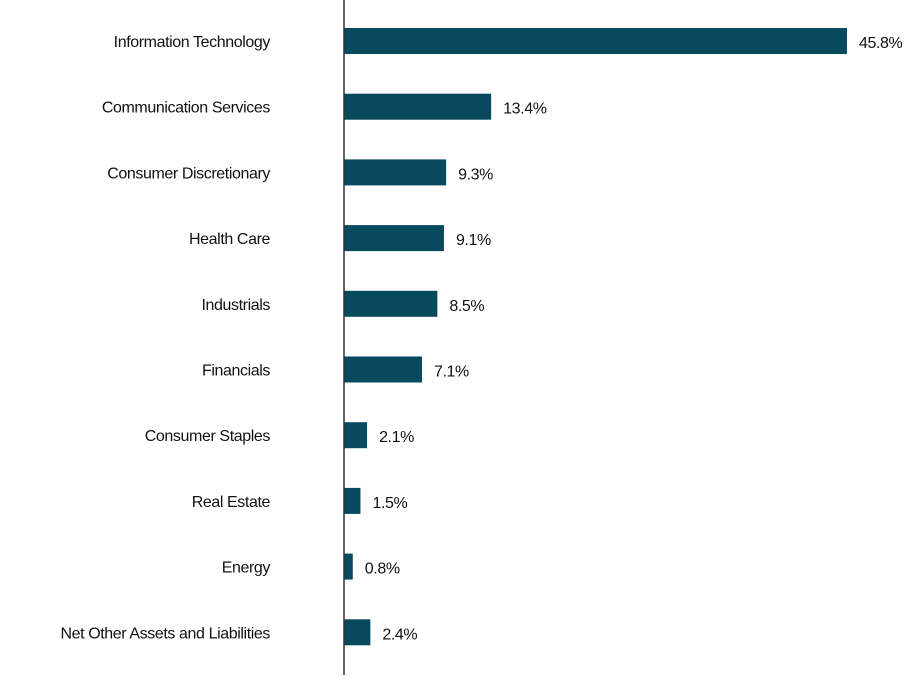  I want to click on category-label: Consumer Staples, so click(208, 436).